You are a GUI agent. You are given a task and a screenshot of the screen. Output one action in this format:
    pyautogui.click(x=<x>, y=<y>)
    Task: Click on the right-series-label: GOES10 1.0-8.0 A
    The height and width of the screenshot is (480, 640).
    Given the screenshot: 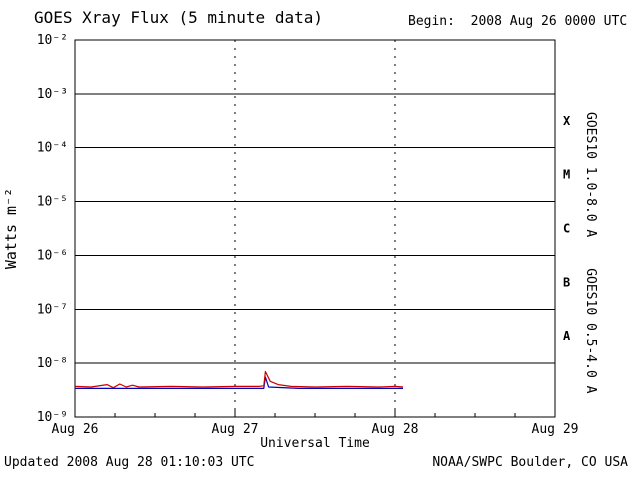 What is the action you would take?
    pyautogui.click(x=590, y=174)
    